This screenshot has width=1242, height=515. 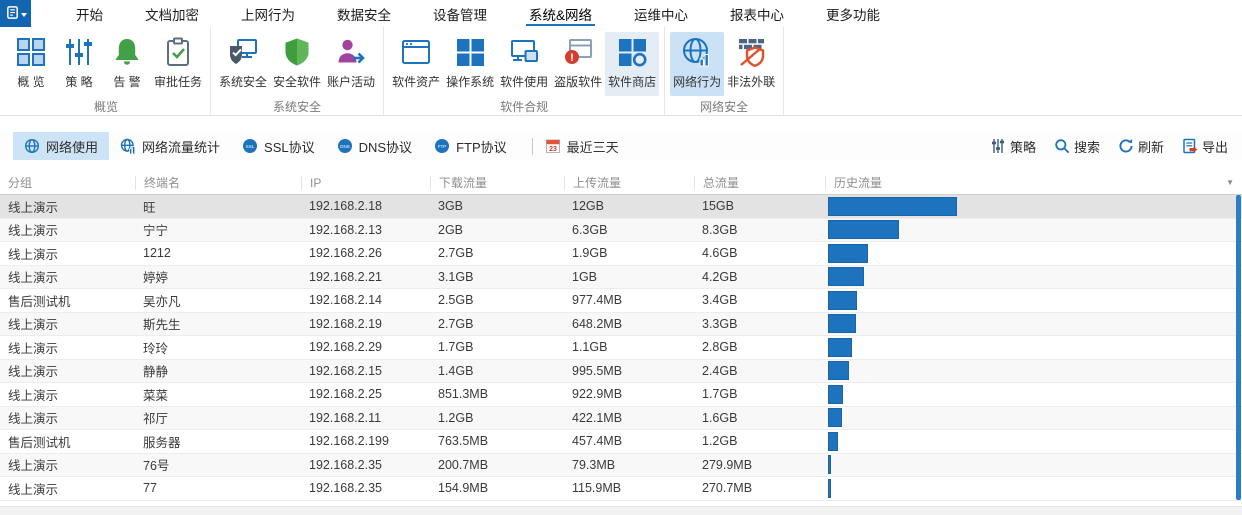 What do you see at coordinates (621, 254) in the screenshot?
I see `table-row: 线上演示 1212 192.168.2.26 2.7GB 1.9GB 4.6GB` at bounding box center [621, 254].